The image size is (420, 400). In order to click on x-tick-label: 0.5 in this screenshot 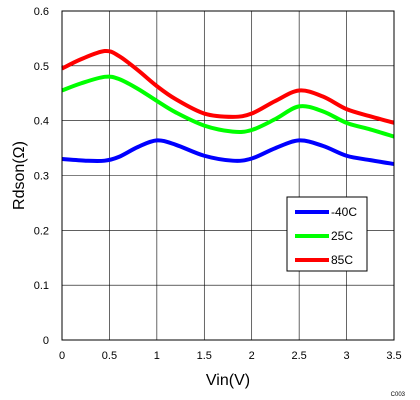, I will do `click(109, 356)`.